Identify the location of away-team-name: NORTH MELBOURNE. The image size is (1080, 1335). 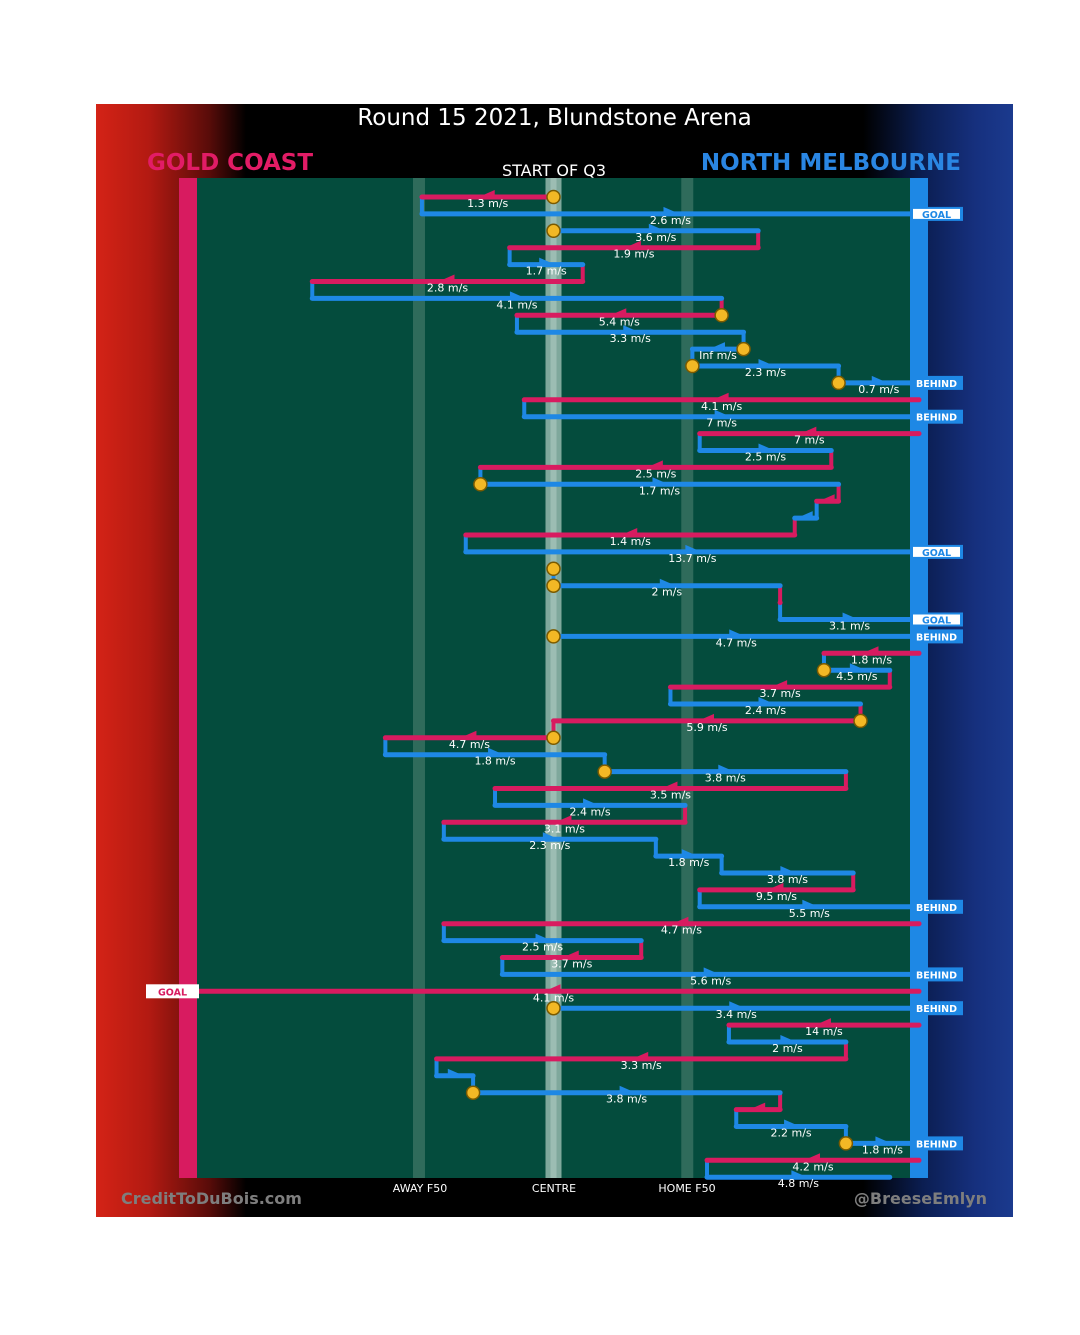
(830, 163).